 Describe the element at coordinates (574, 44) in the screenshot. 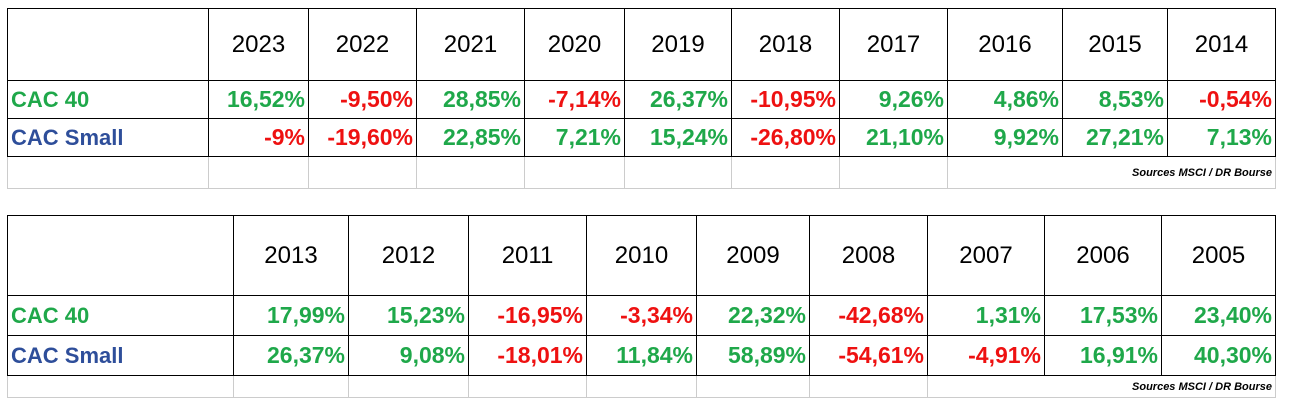

I see `year-header: 2020` at that location.